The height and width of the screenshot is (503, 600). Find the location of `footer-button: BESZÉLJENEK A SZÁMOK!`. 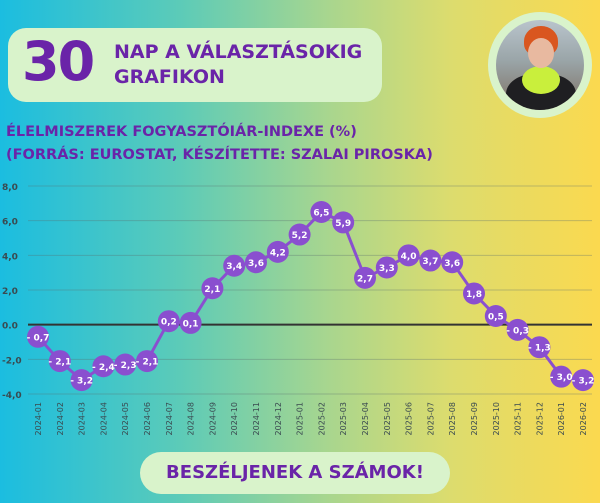

footer-button: BESZÉLJENEK A SZÁMOK! is located at coordinates (295, 473).